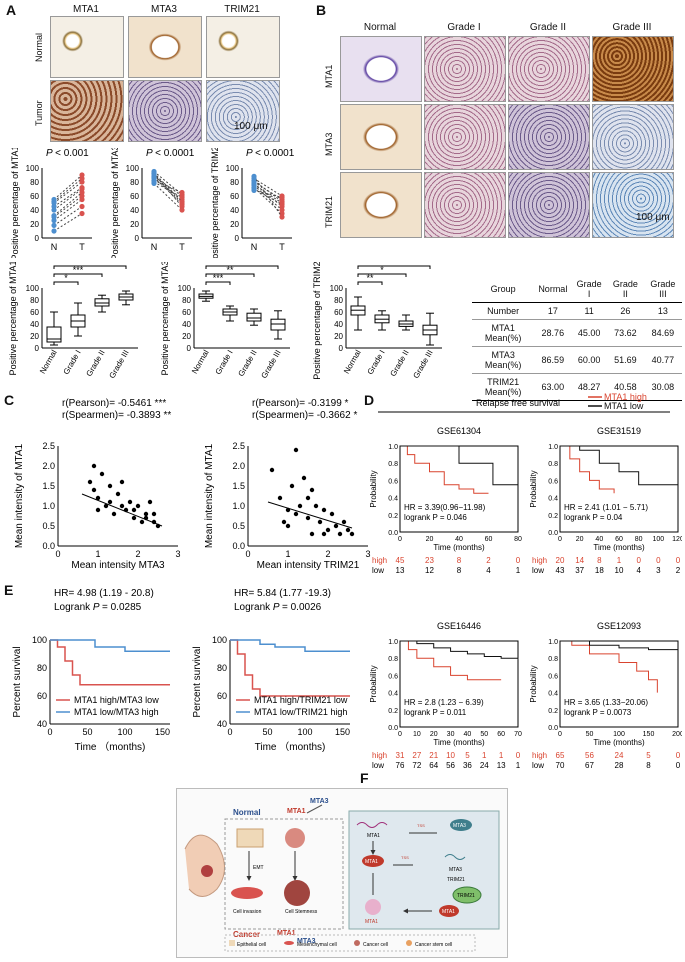 Image resolution: width=685 pixels, height=962 pixels. What do you see at coordinates (289, 943) in the screenshot?
I see `legend-mesenchymal-swatch` at bounding box center [289, 943].